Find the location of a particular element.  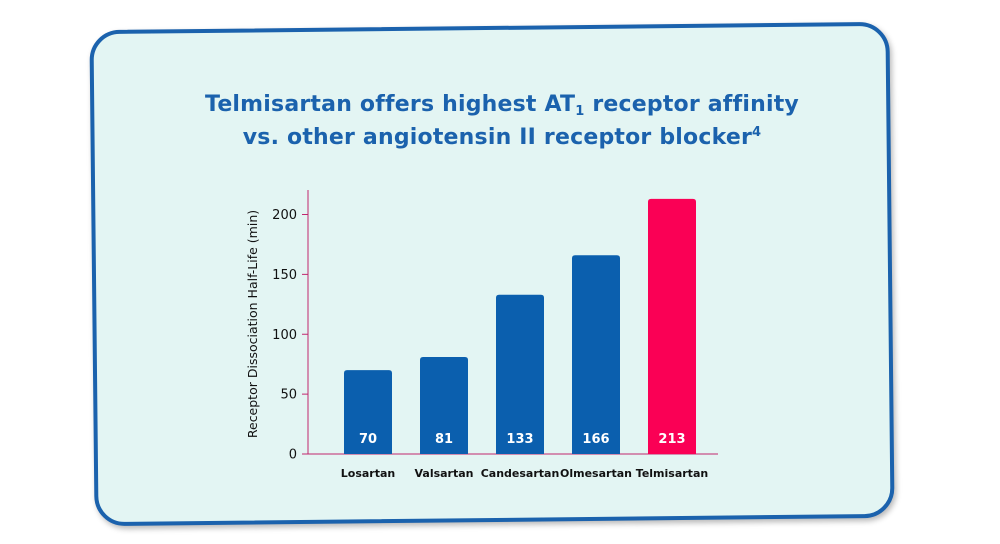

category-label-losartan: Losartan is located at coordinates (368, 473).